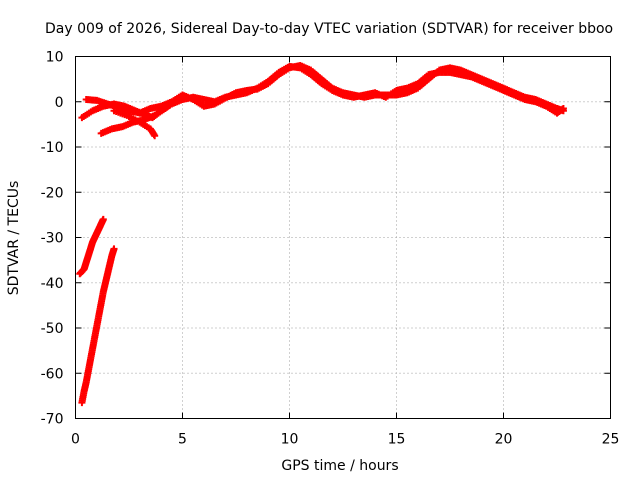 The width and height of the screenshot is (640, 480). What do you see at coordinates (52, 284) in the screenshot?
I see `y-tick-label: -40` at bounding box center [52, 284].